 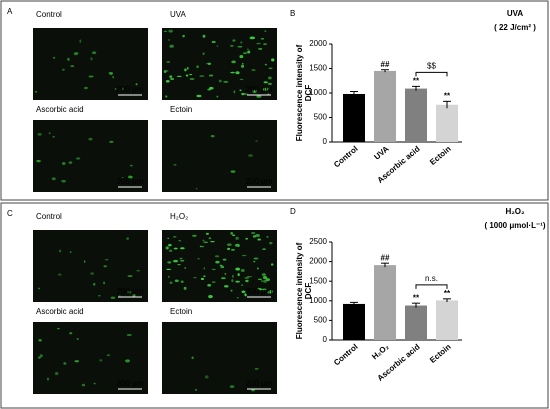 I want to click on image-label: H₂O₂, so click(x=179, y=216).